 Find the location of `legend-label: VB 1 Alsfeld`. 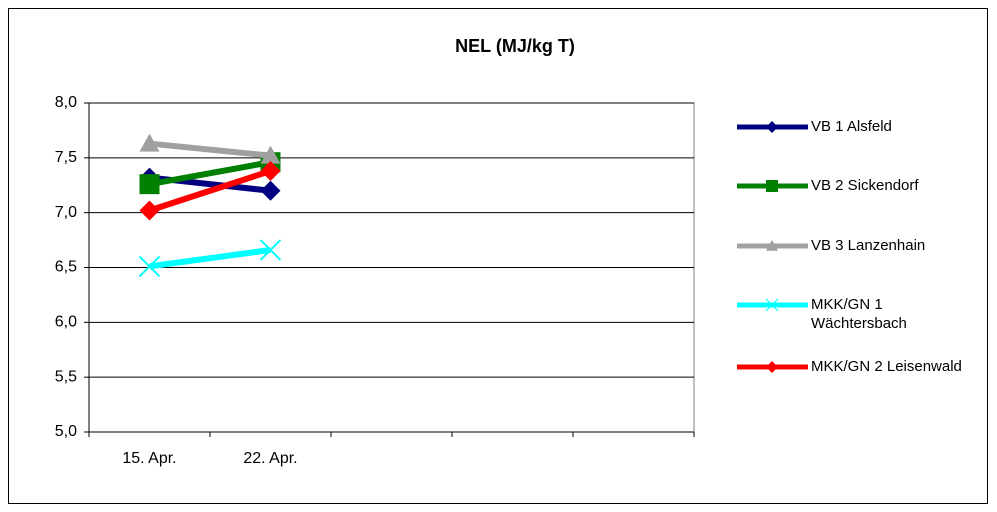

legend-label: VB 1 Alsfeld is located at coordinates (851, 126).